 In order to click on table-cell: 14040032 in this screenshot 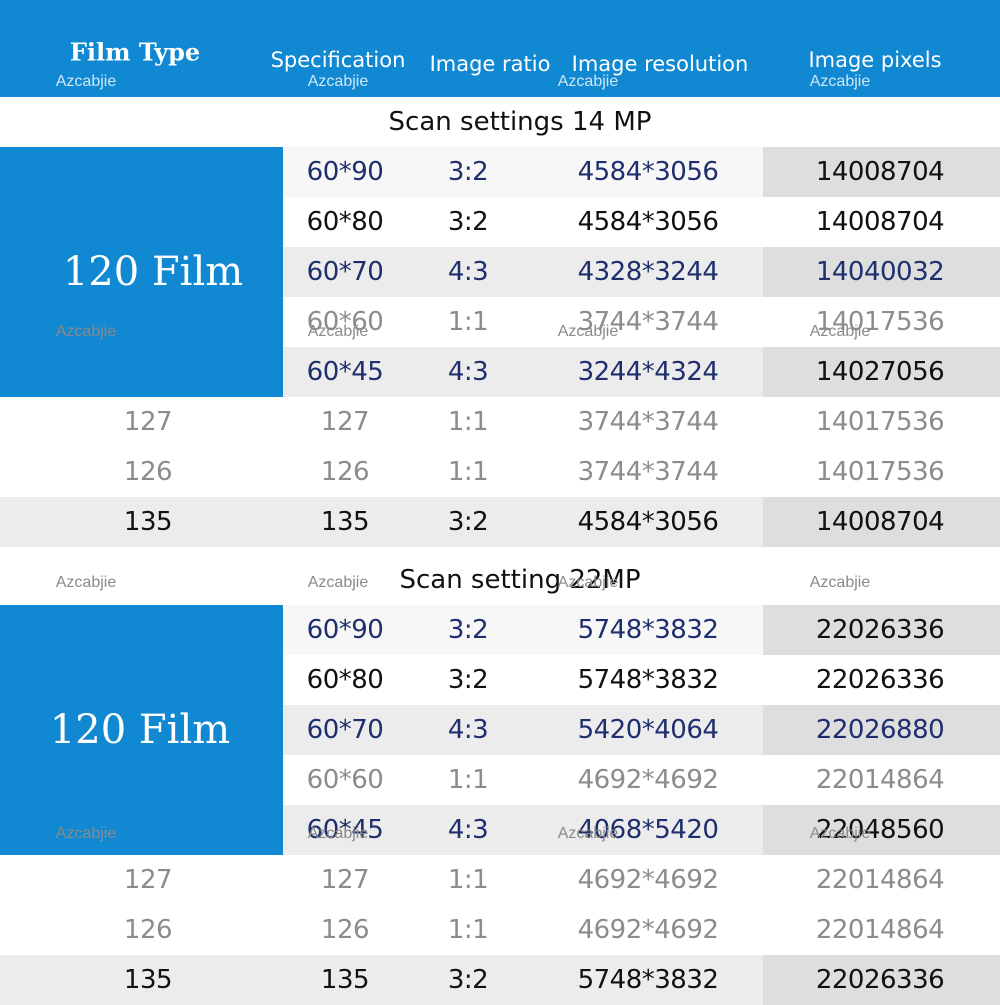, I will do `click(880, 272)`.